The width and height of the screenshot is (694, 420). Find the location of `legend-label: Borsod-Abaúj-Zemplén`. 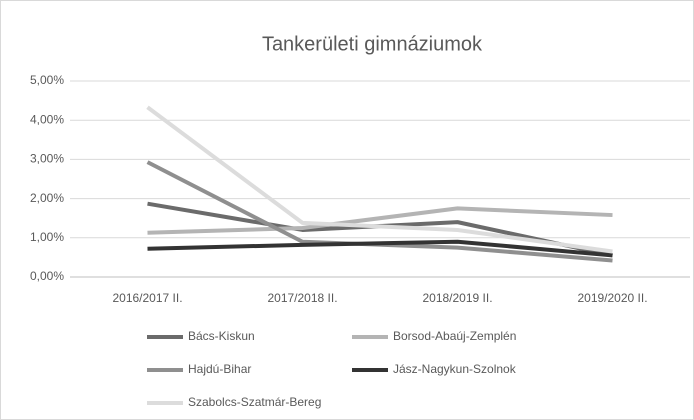

legend-label: Borsod-Abaúj-Zemplén is located at coordinates (454, 336).